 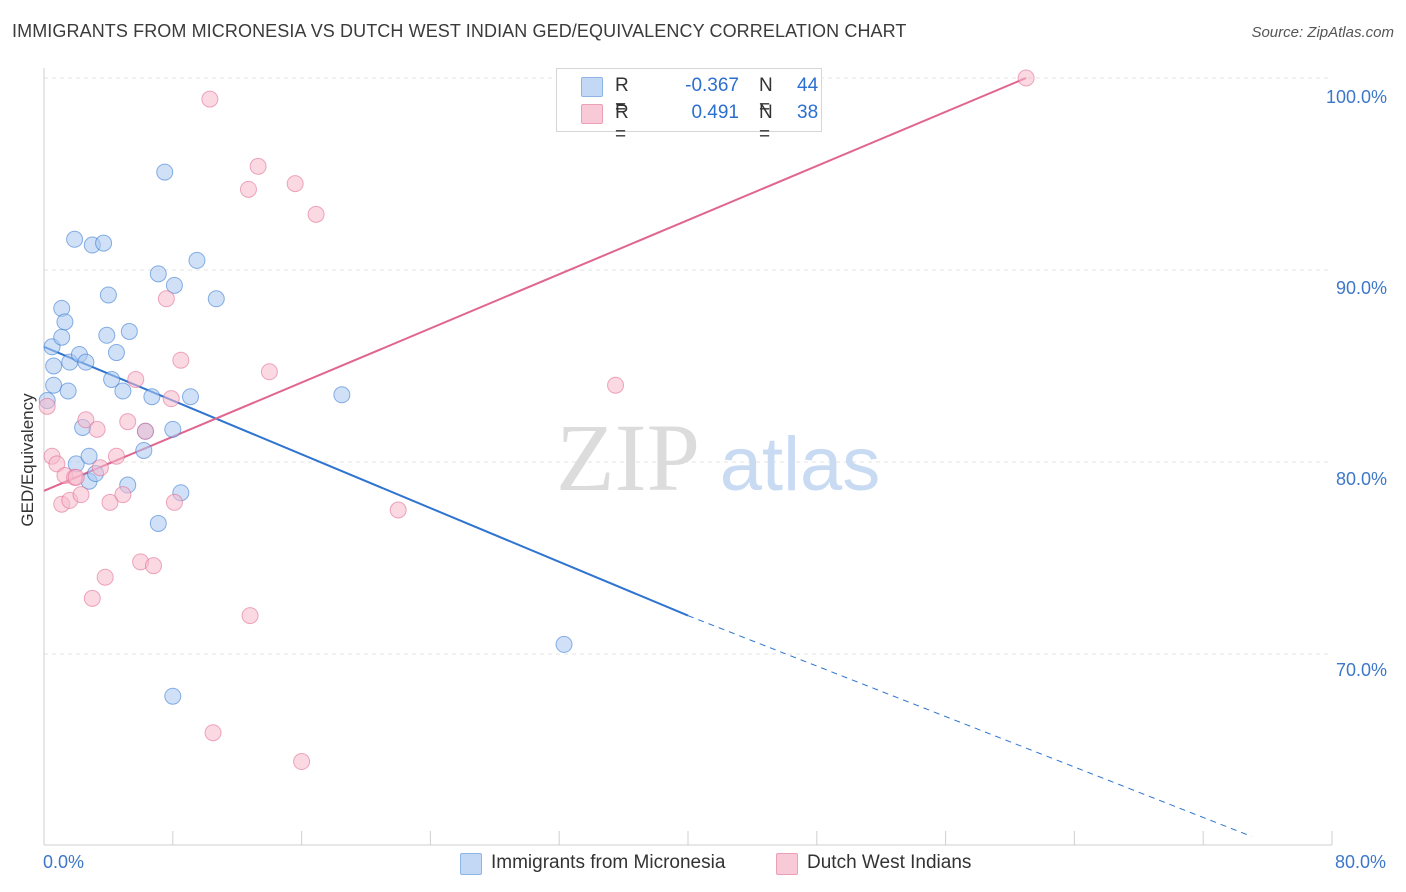 What do you see at coordinates (715, 112) in the screenshot?
I see `legend-r-value: 0.491` at bounding box center [715, 112].